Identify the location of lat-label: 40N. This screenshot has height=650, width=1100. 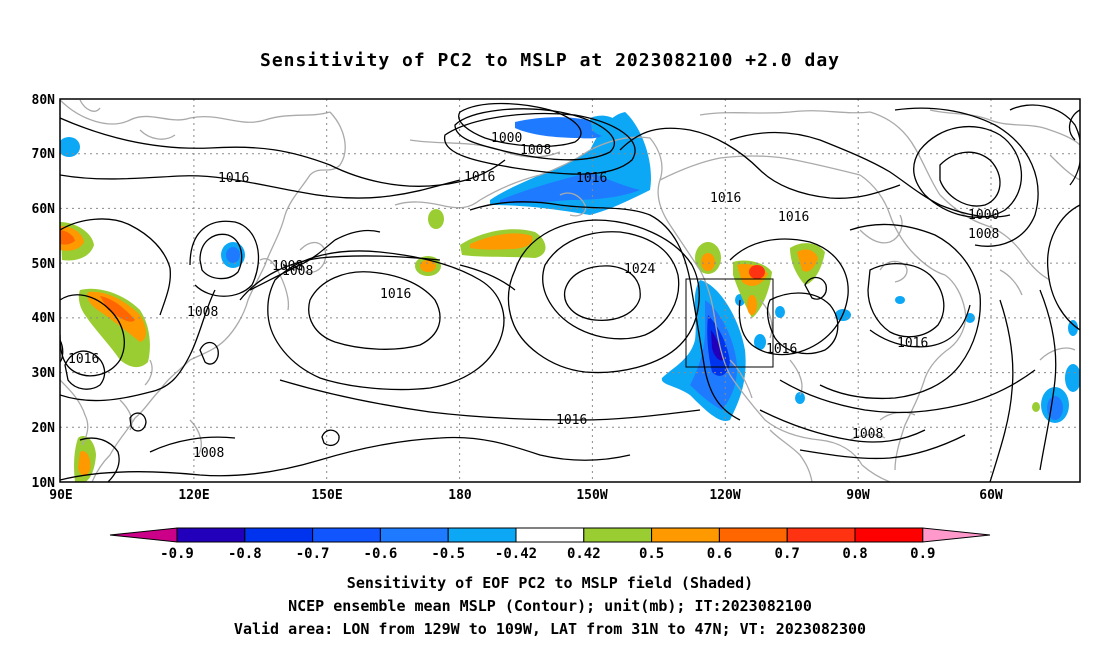
(44, 318).